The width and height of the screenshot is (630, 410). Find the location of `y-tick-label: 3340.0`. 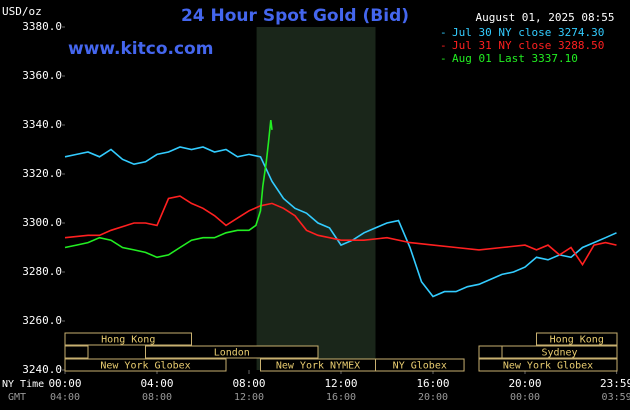

y-tick-label: 3340.0 is located at coordinates (42, 124).